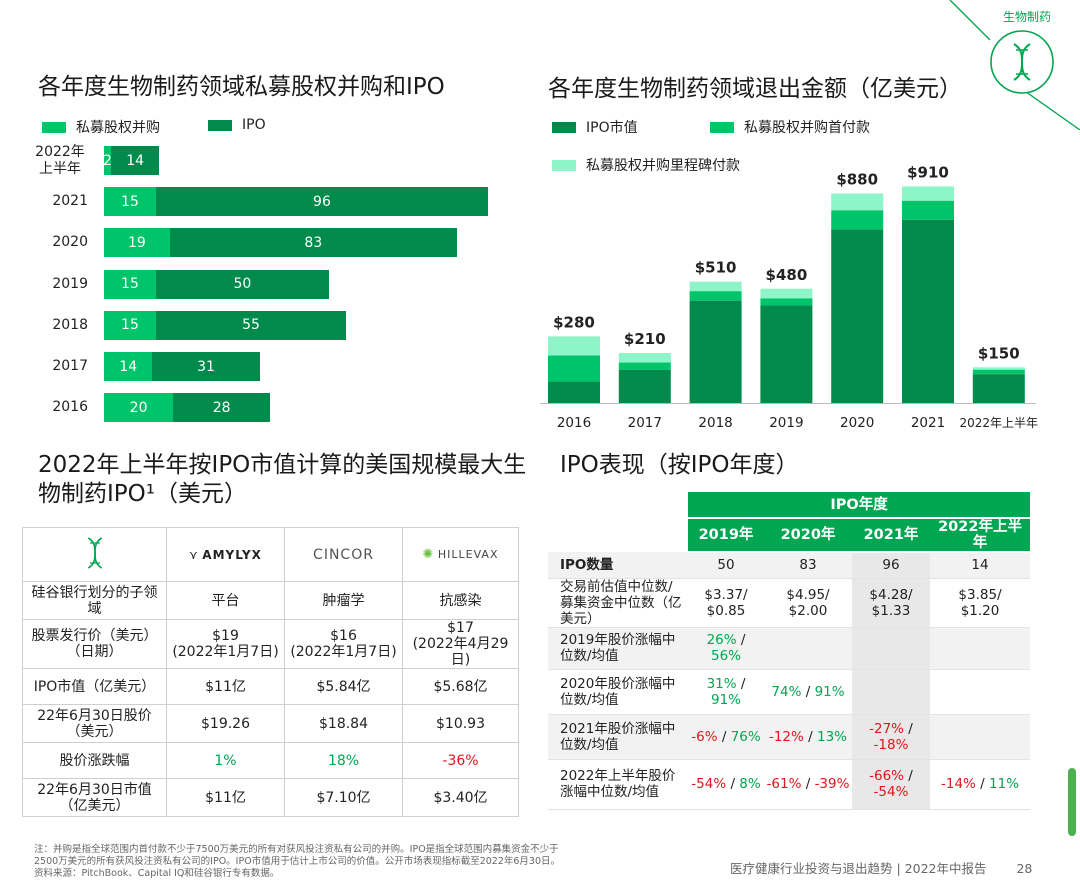 The image size is (1080, 892). What do you see at coordinates (70, 283) in the screenshot?
I see `bar-category-label: 2019` at bounding box center [70, 283].